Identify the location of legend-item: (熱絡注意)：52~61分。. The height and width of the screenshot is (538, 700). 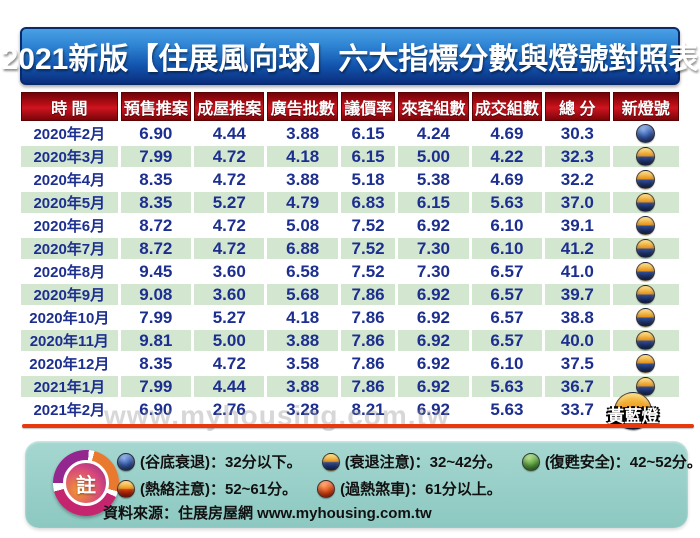
(207, 488).